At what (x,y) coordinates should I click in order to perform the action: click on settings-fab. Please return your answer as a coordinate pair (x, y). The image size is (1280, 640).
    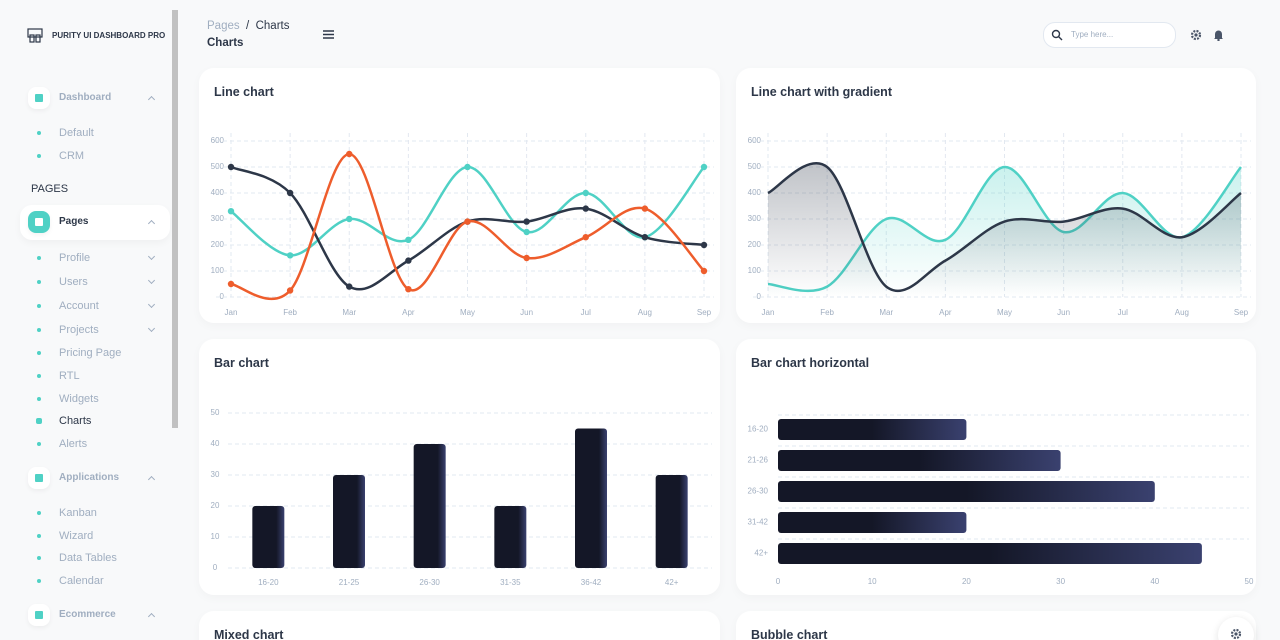
    Looking at the image, I should click on (1236, 628).